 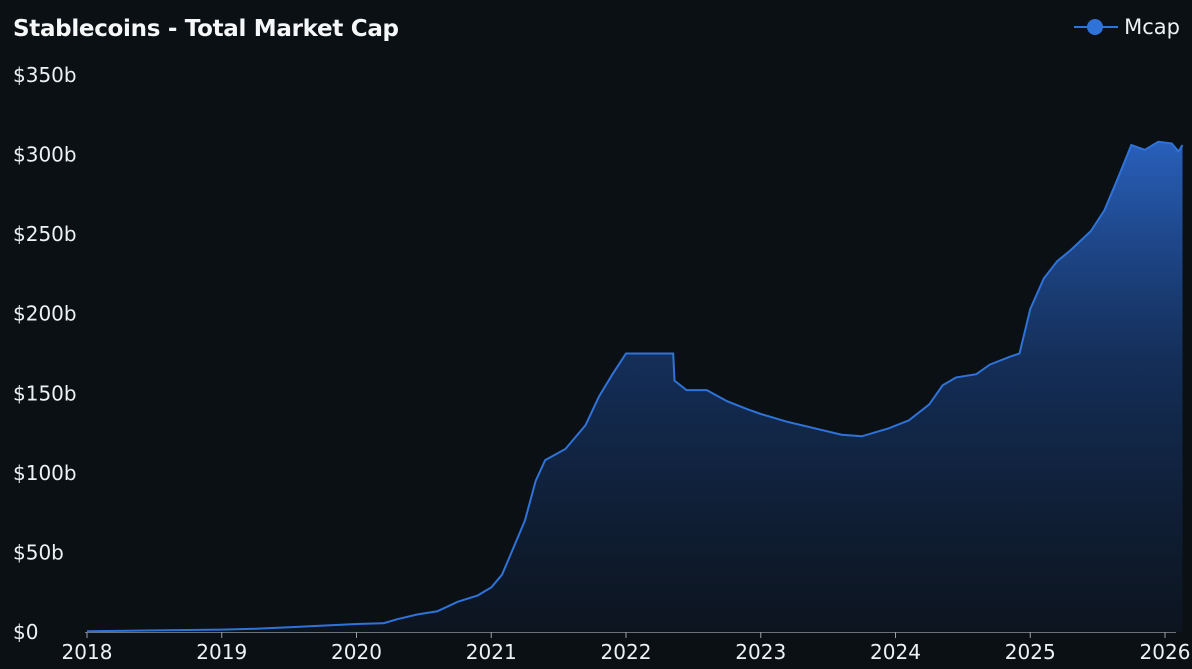 What do you see at coordinates (25, 632) in the screenshot?
I see `y-tick-label: $0` at bounding box center [25, 632].